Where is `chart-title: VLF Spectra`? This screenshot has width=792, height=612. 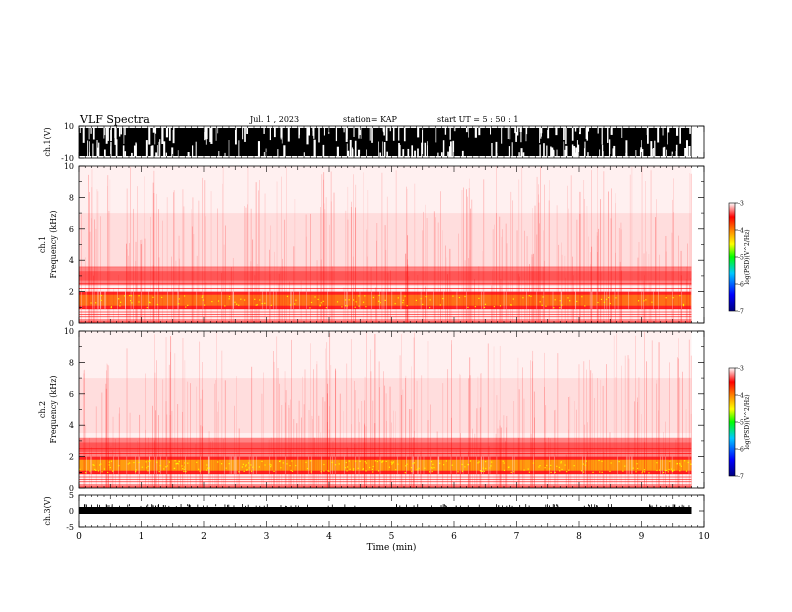
chart-title: VLF Spectra is located at coordinates (115, 119).